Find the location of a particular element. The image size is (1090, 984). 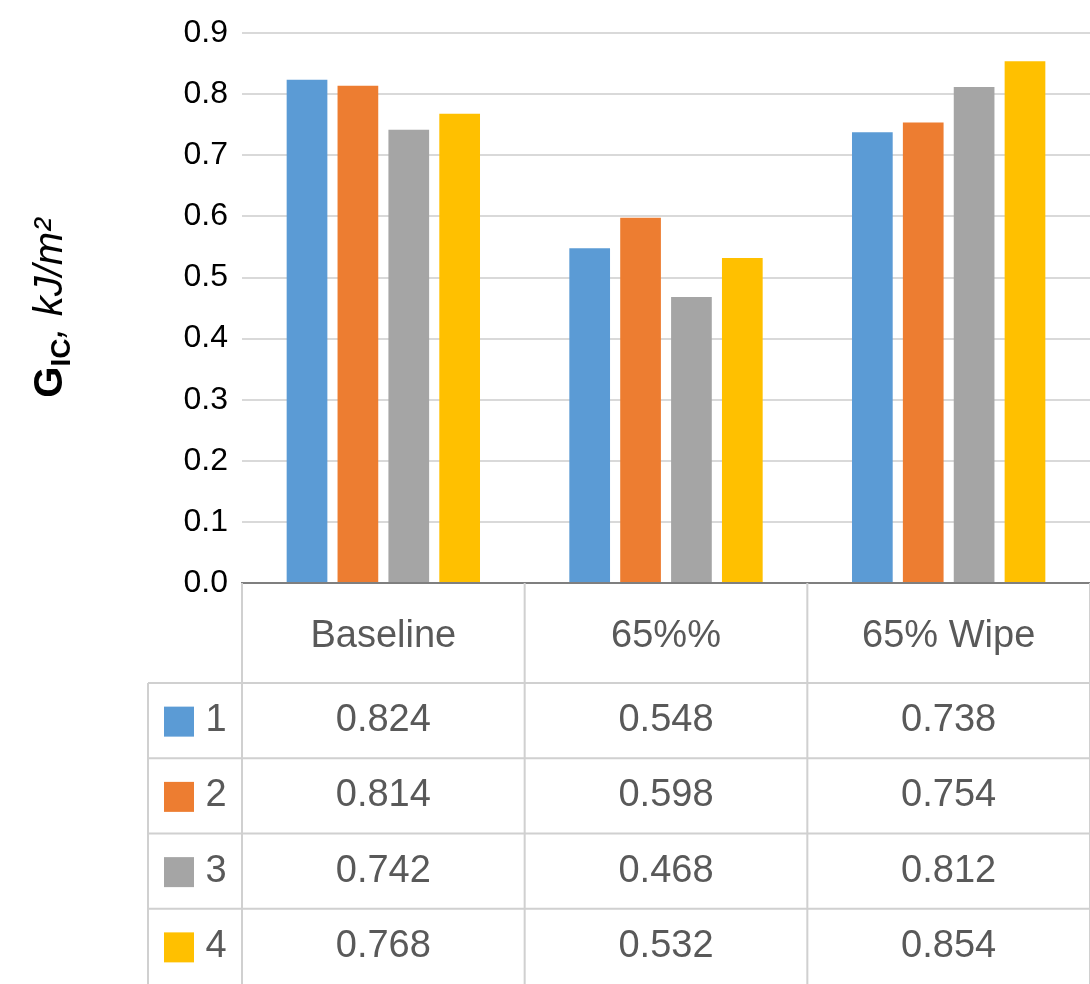

data-label: 0.742 is located at coordinates (383, 868).